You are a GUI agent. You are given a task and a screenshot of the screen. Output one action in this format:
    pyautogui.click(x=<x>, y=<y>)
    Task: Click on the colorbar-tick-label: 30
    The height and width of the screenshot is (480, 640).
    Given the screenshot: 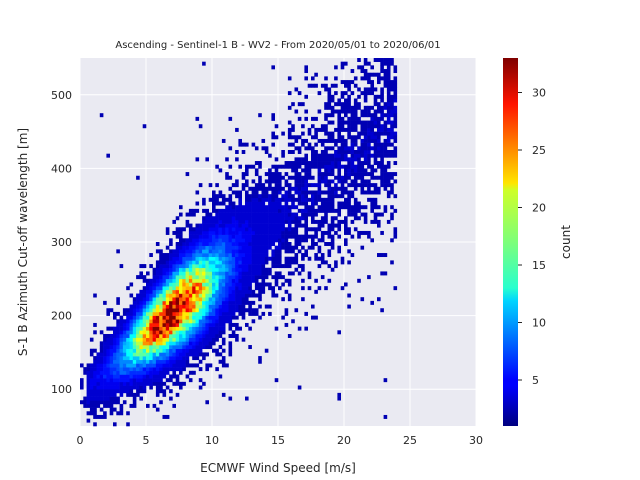 What is the action you would take?
    pyautogui.click(x=539, y=93)
    